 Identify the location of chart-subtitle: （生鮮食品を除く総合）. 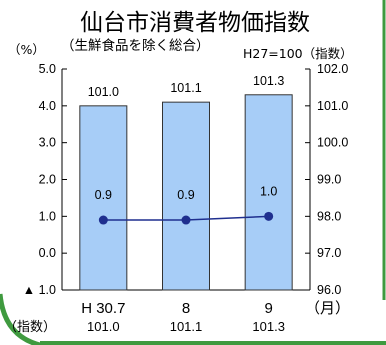
(135, 45).